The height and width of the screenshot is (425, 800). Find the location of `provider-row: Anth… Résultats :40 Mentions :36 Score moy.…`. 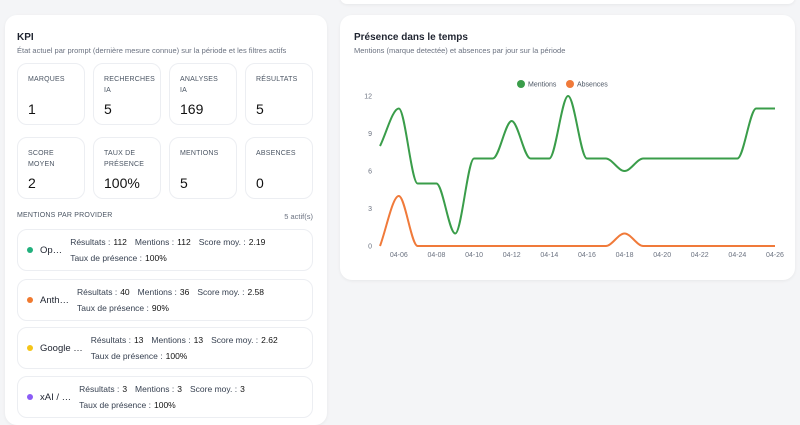

provider-row: Anth… Résultats :40 Mentions :36 Score moy.… is located at coordinates (165, 300).